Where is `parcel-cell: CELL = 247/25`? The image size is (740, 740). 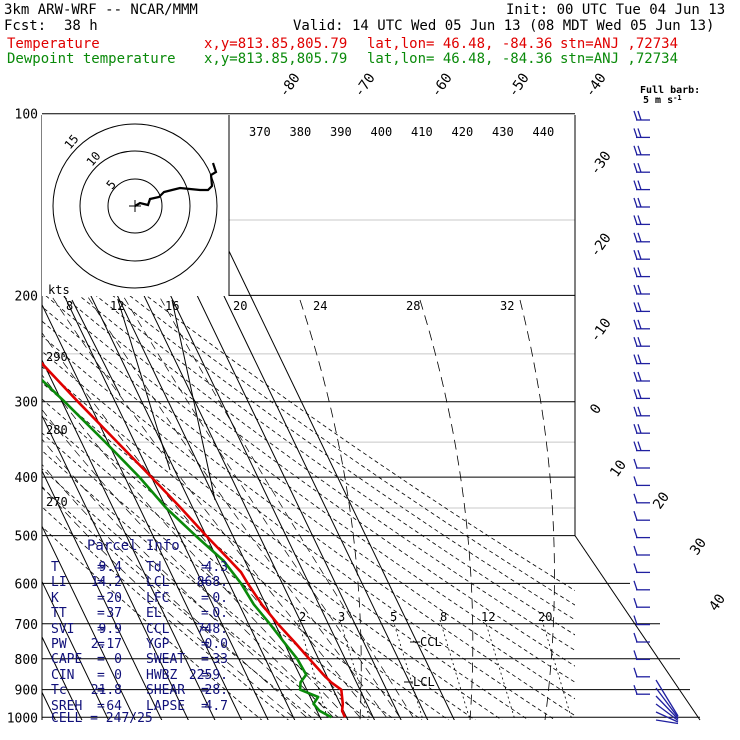 parcel-cell: CELL = 247/25 is located at coordinates (102, 718).